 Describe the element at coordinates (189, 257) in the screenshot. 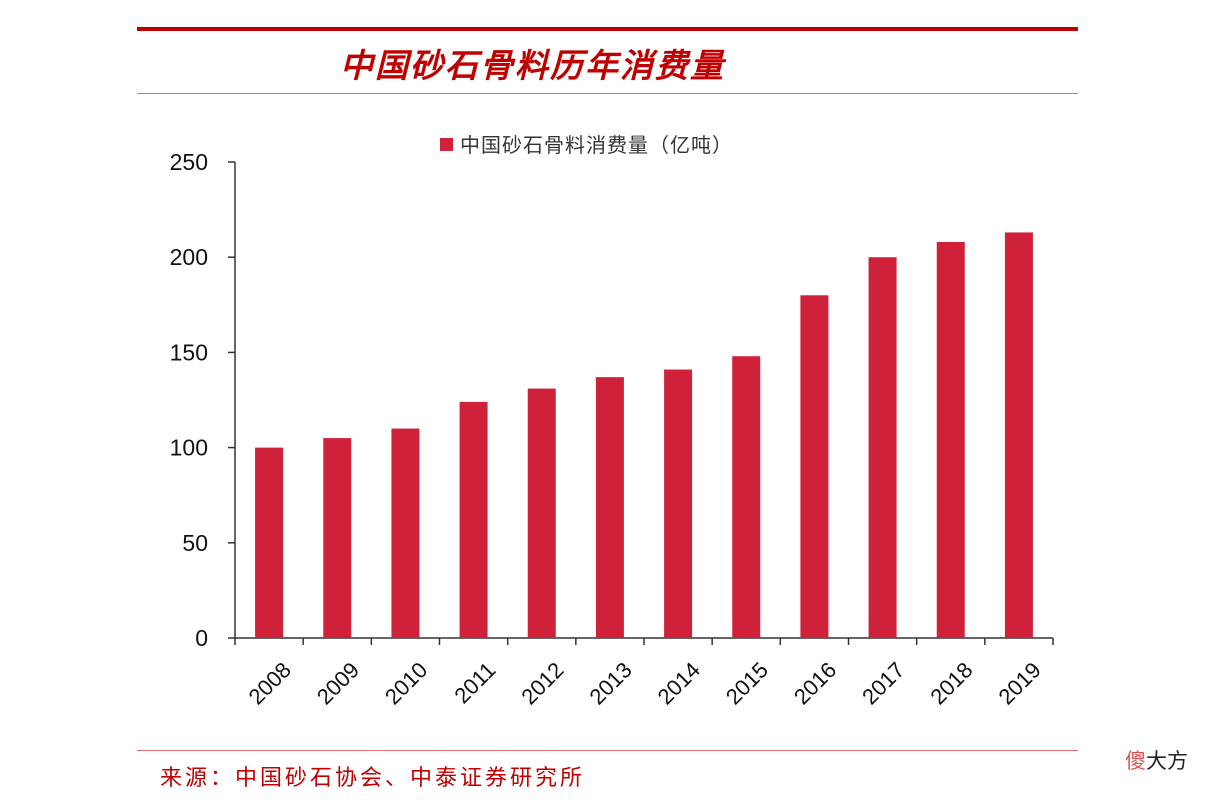

I see `y-tick-label: 200` at that location.